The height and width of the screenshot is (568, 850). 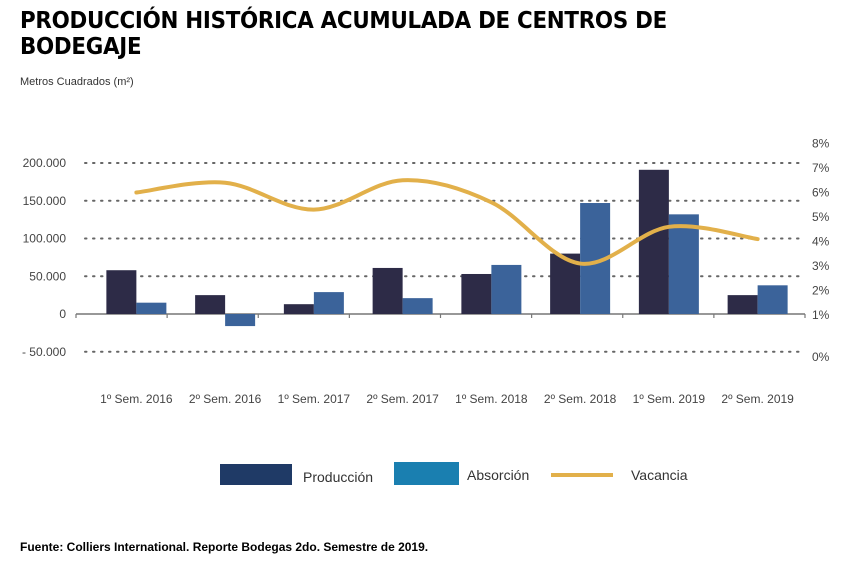 I want to click on right-tick-label: 8%, so click(x=821, y=144).